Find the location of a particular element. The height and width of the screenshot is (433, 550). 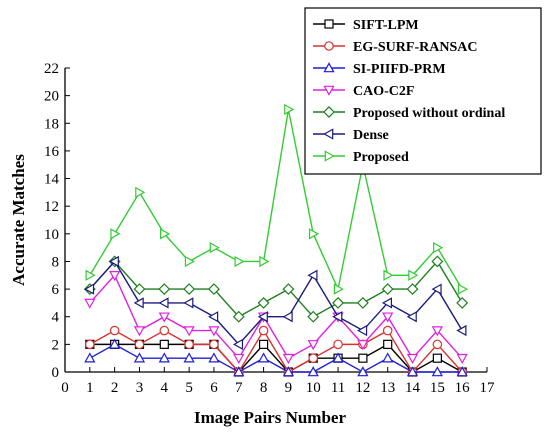

legend-entry: EG-SURF-RANSAC is located at coordinates (395, 47).